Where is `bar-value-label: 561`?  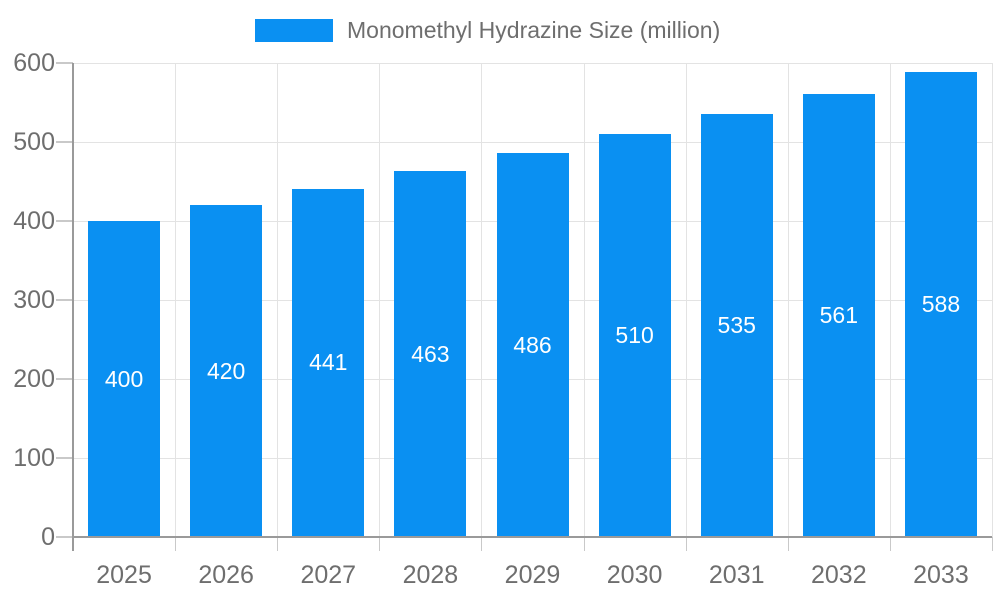 bar-value-label: 561 is located at coordinates (839, 314).